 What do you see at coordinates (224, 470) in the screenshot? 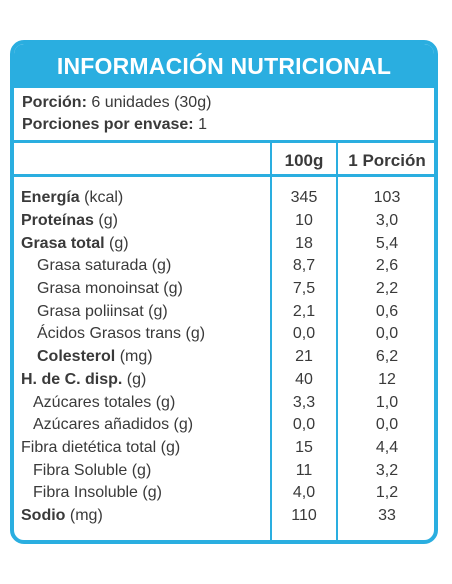
I see `table-row: Fibra Soluble (g) 11 3,2` at bounding box center [224, 470].